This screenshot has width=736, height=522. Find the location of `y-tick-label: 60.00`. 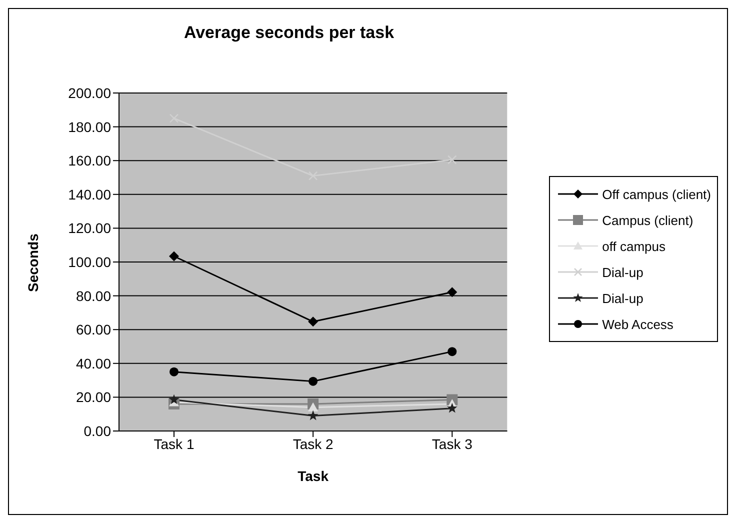

y-tick-label: 60.00 is located at coordinates (94, 330).